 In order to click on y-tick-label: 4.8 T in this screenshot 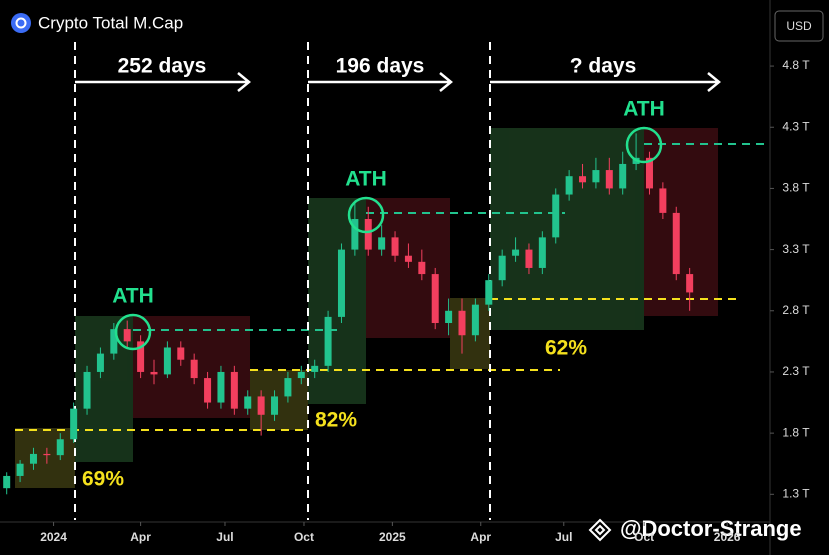, I will do `click(796, 65)`.